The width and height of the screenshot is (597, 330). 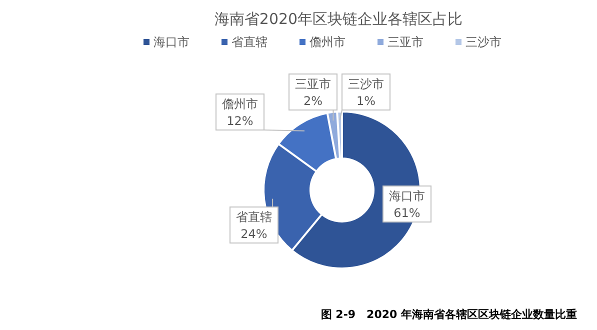 I want to click on legend-label: 三亚市, so click(x=406, y=42).